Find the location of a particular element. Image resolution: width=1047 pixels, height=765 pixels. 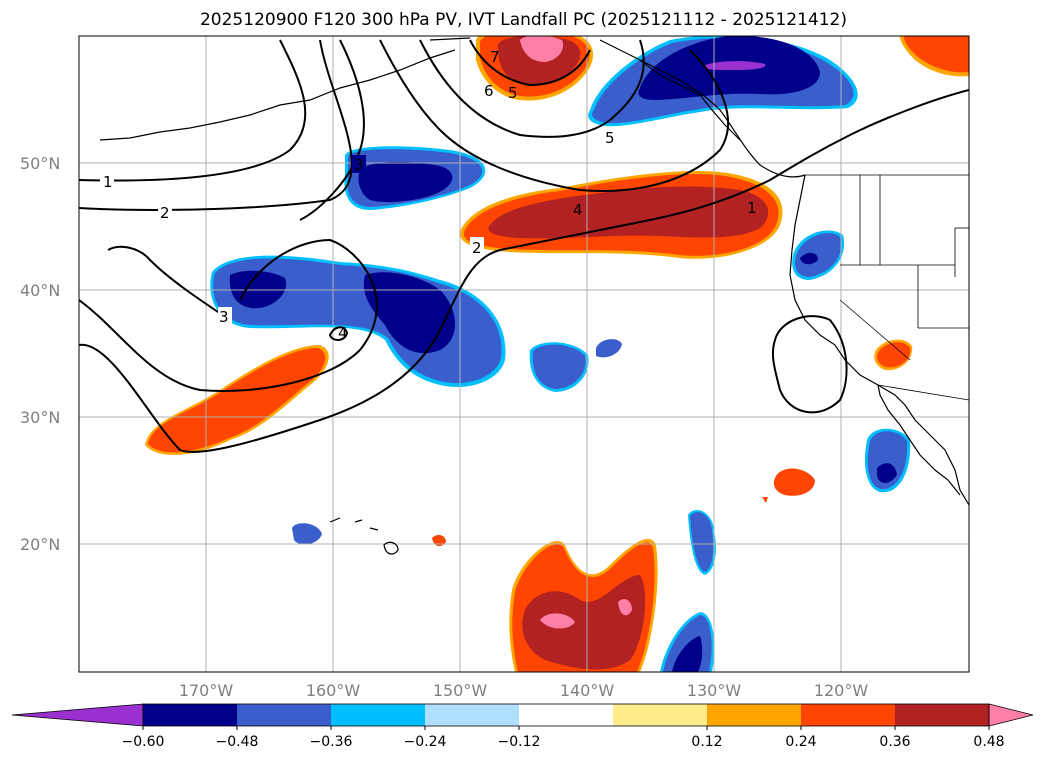

colorbar-frame is located at coordinates (566, 715).